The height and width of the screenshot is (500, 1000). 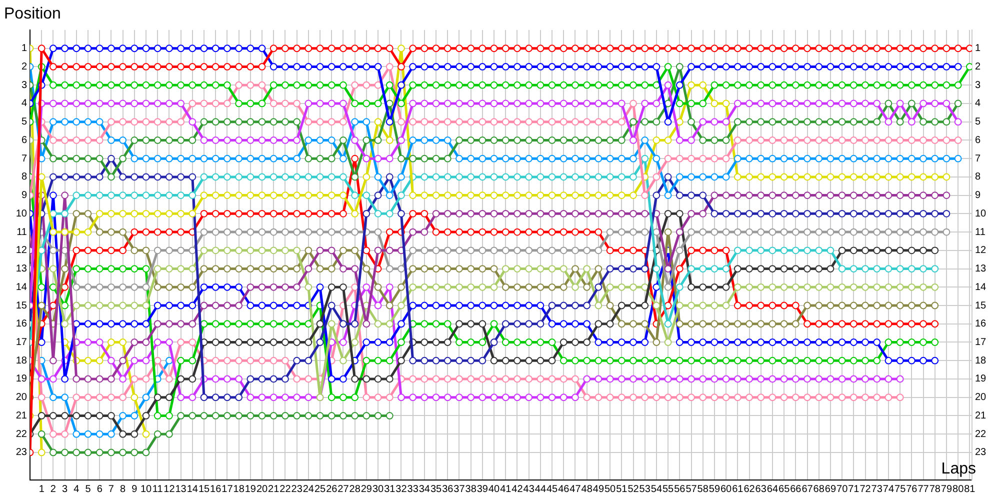 What do you see at coordinates (981, 214) in the screenshot?
I see `y2-tick-label: 10` at bounding box center [981, 214].